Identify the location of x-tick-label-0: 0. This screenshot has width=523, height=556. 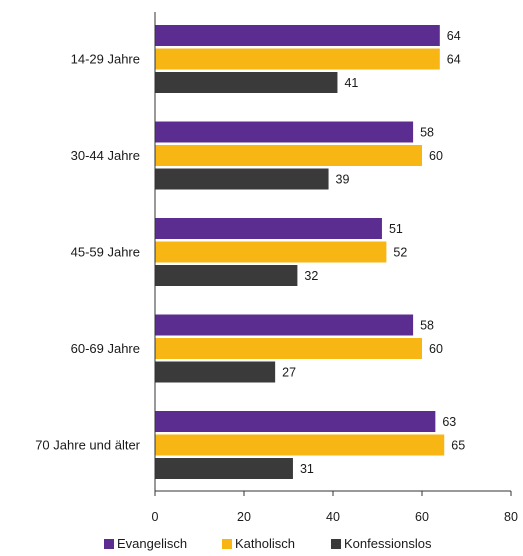
(155, 517).